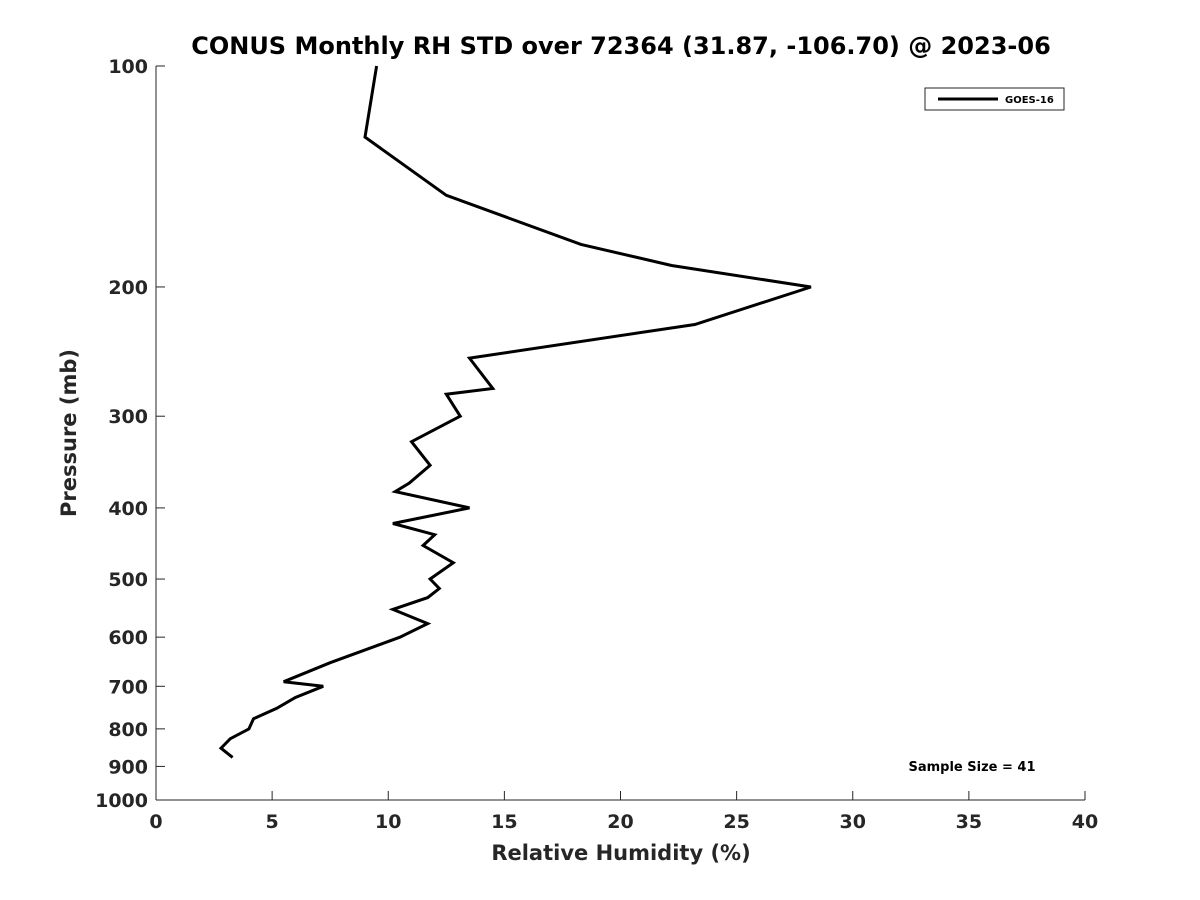 The image size is (1200, 900). What do you see at coordinates (121, 801) in the screenshot?
I see `y-tick-label: 1000` at bounding box center [121, 801].